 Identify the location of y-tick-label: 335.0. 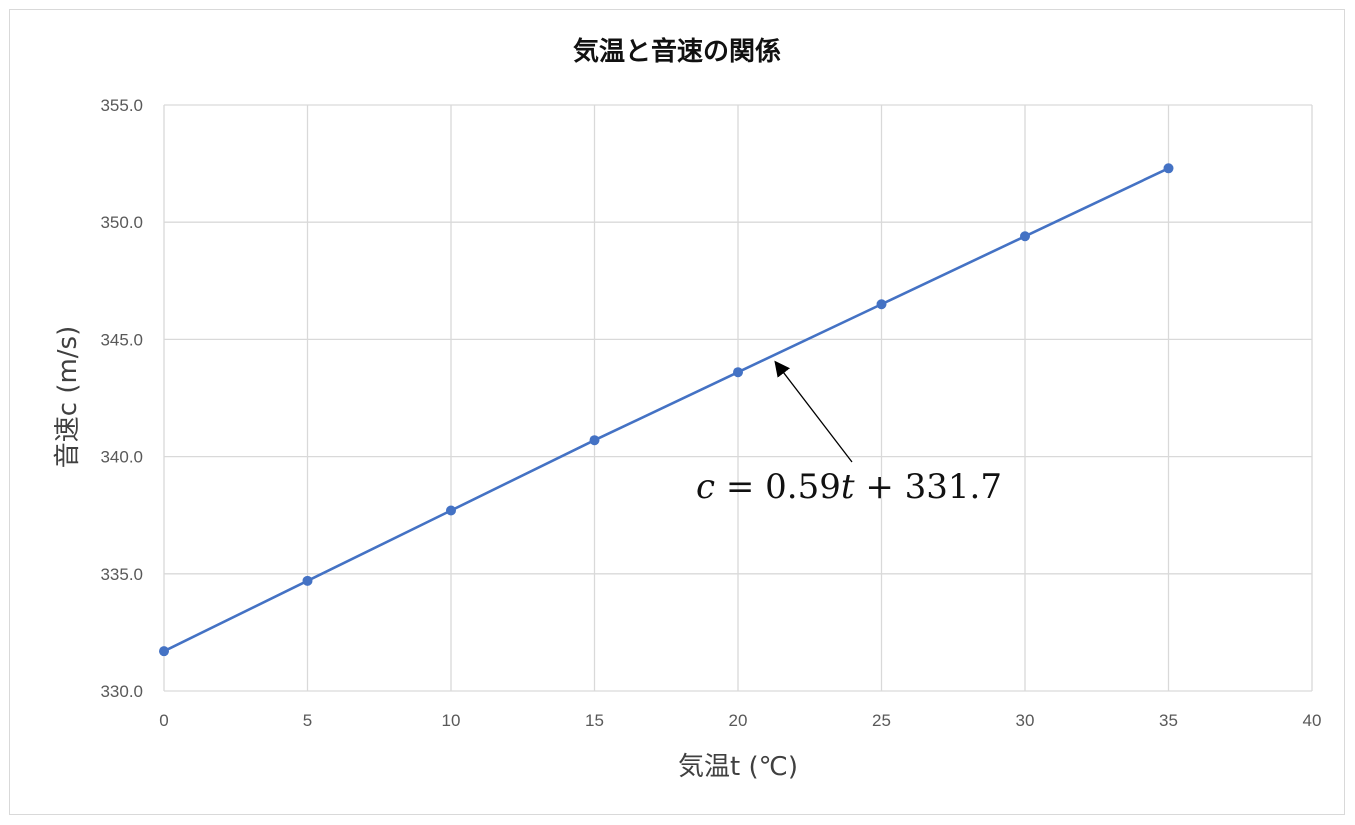
(121, 574).